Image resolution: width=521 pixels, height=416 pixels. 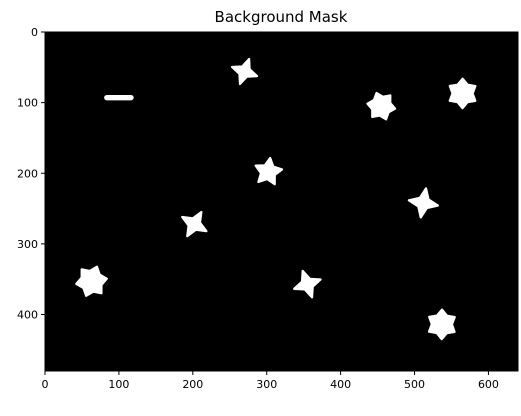 I want to click on y-tick-label-200: 200, so click(x=27, y=173).